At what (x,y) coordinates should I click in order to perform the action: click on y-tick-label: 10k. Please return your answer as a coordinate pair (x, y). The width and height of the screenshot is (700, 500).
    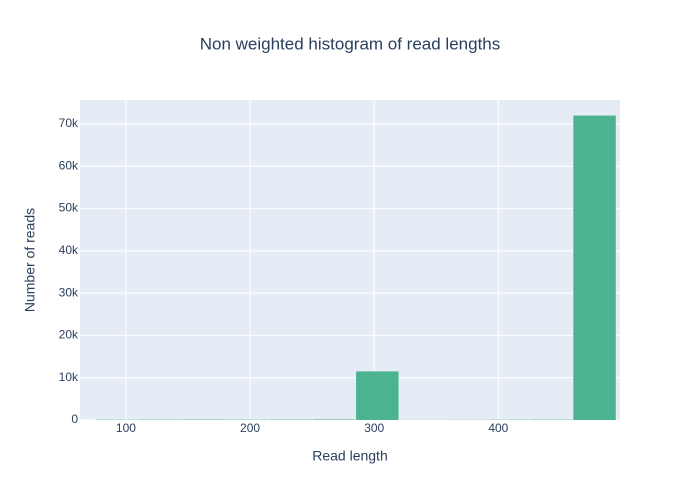
    Looking at the image, I should click on (69, 377).